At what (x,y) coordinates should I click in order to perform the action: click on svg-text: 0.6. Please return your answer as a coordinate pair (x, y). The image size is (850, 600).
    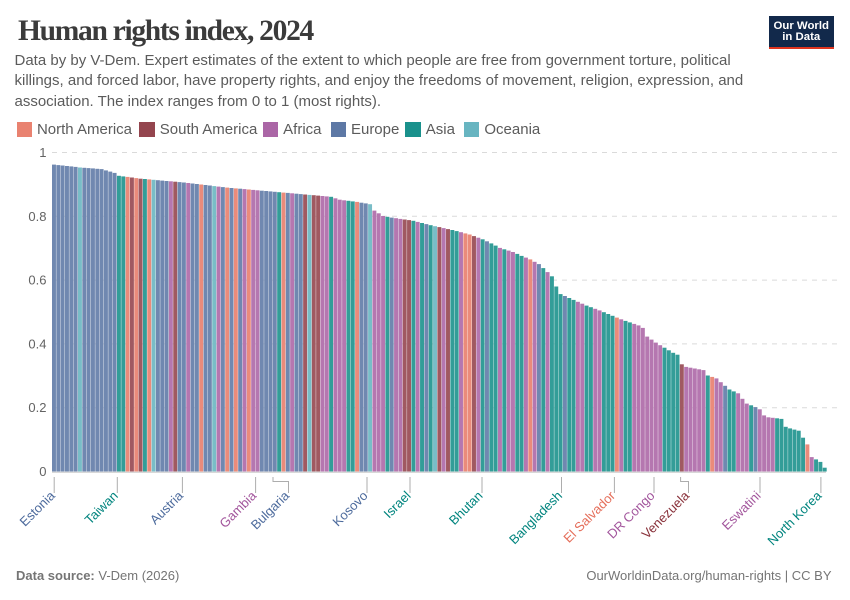
    Looking at the image, I should click on (37, 280).